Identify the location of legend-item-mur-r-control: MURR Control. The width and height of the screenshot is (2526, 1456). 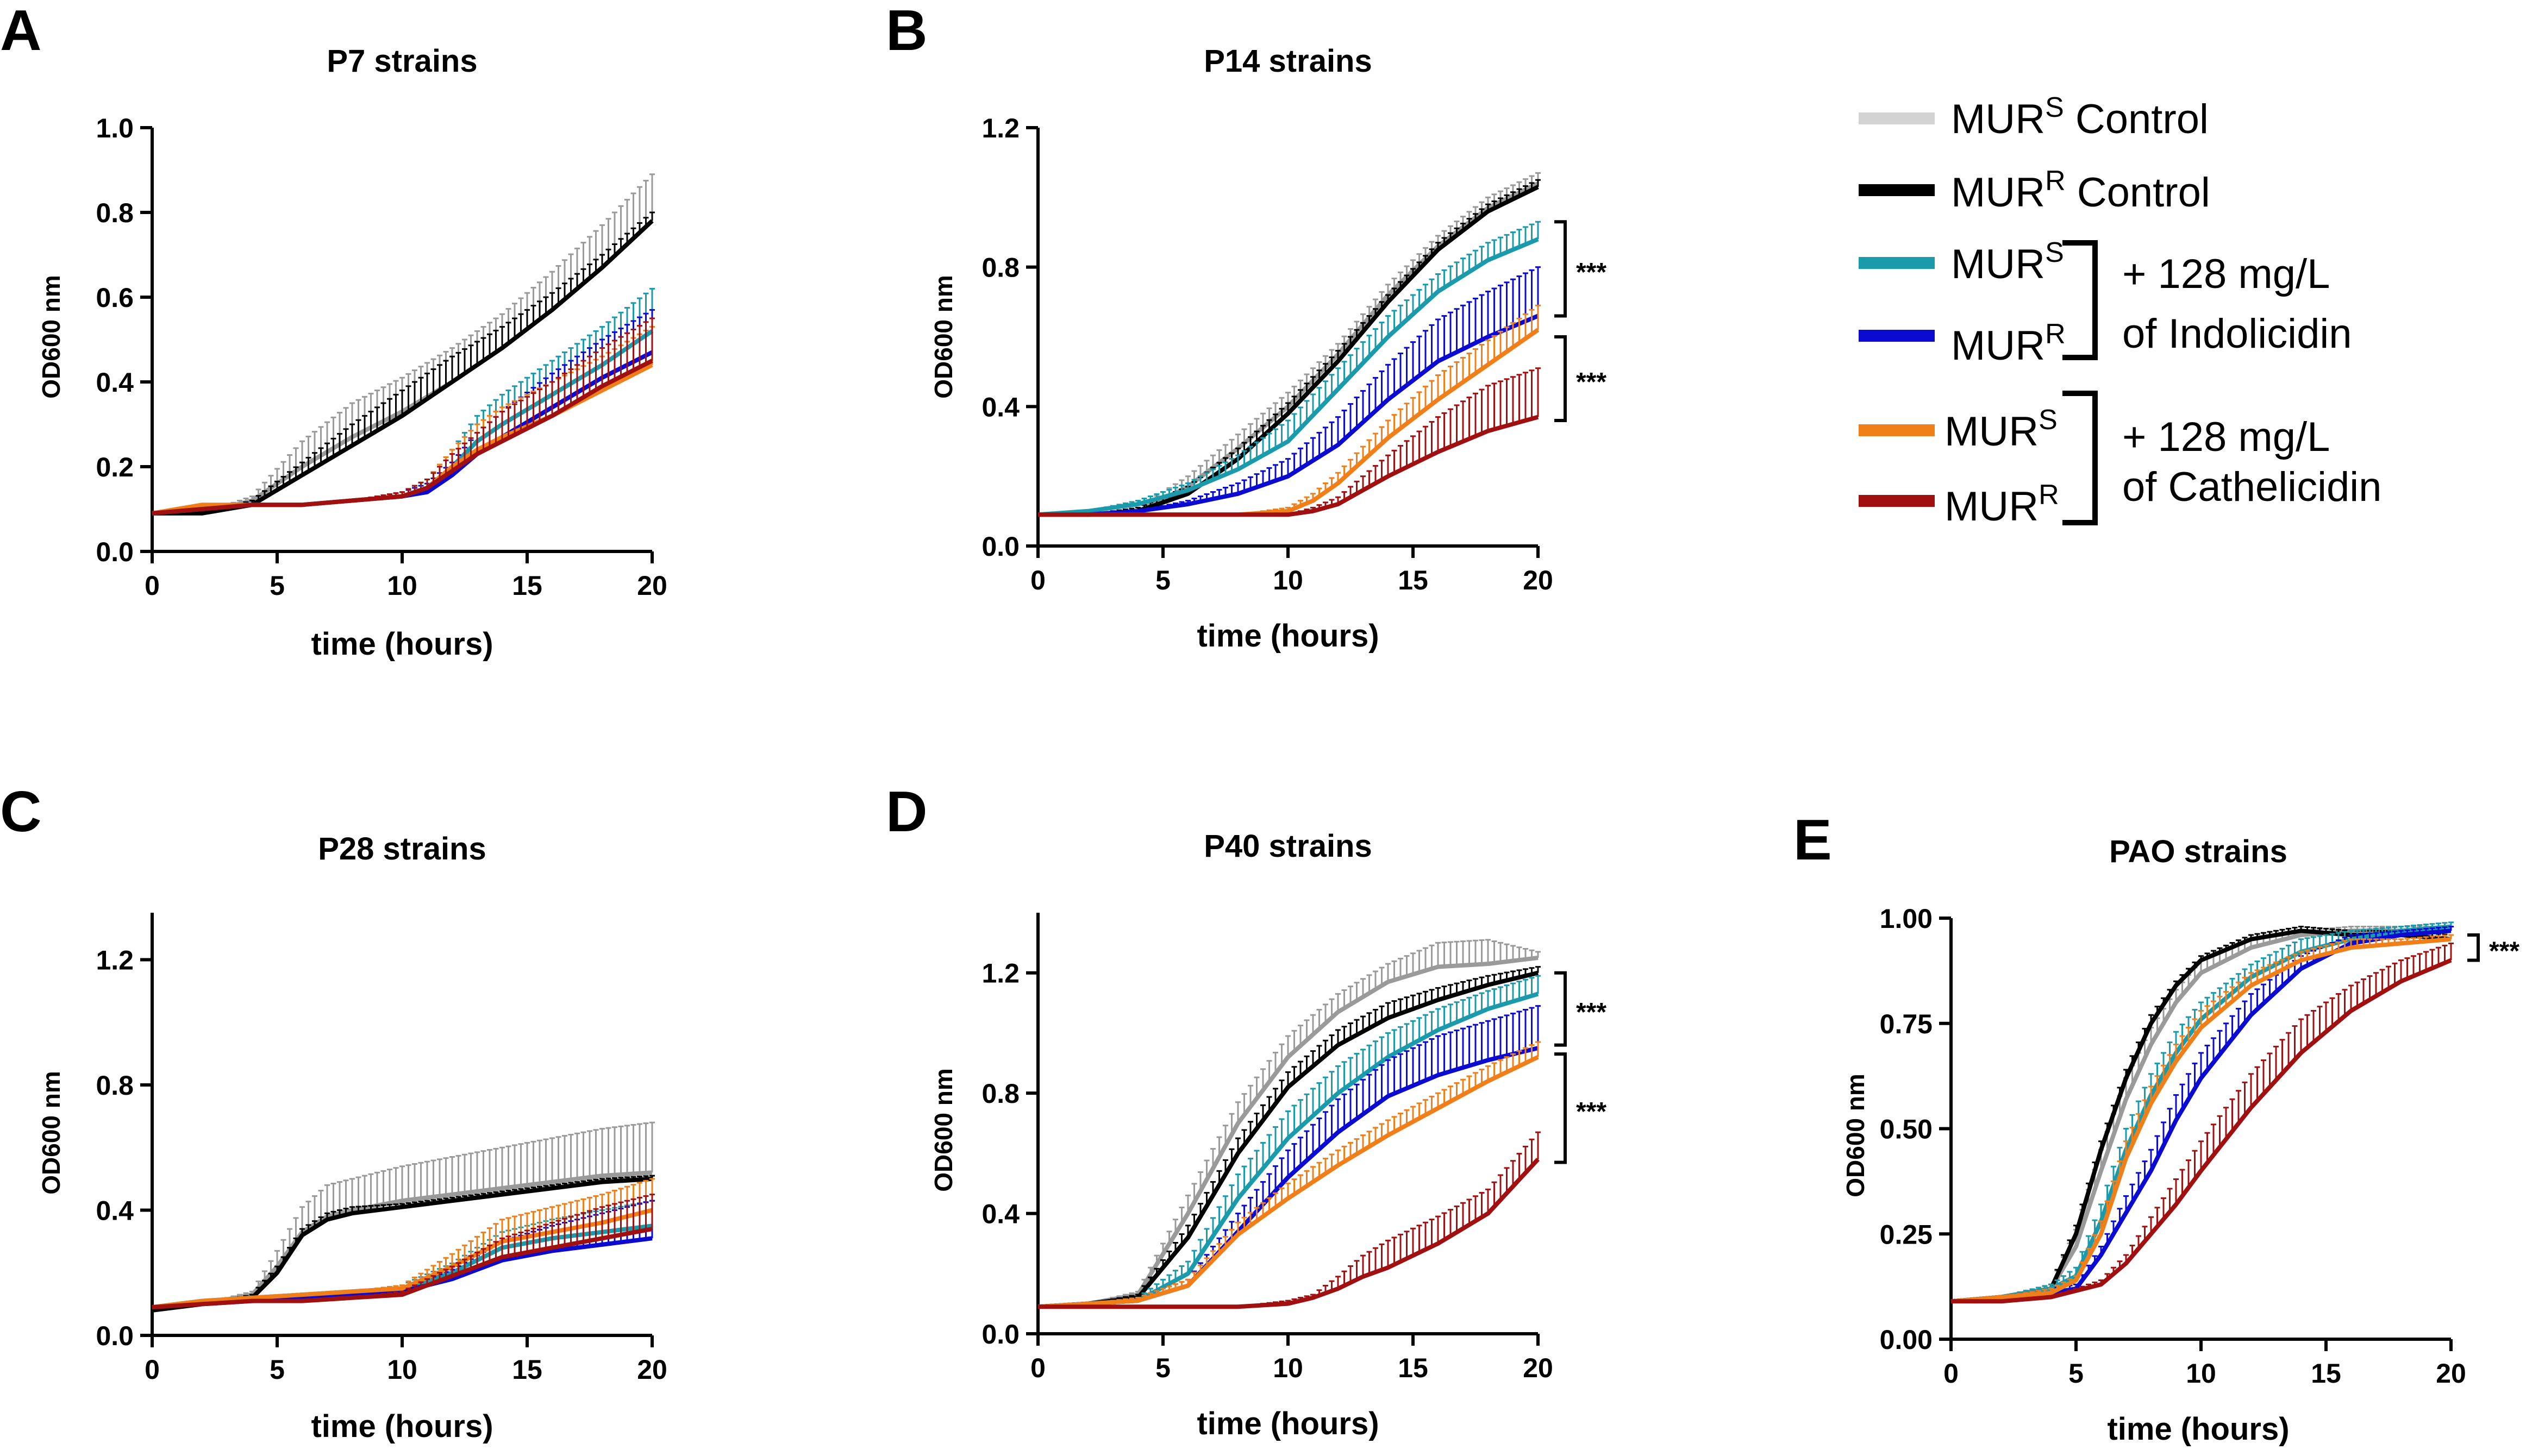
(2035, 190).